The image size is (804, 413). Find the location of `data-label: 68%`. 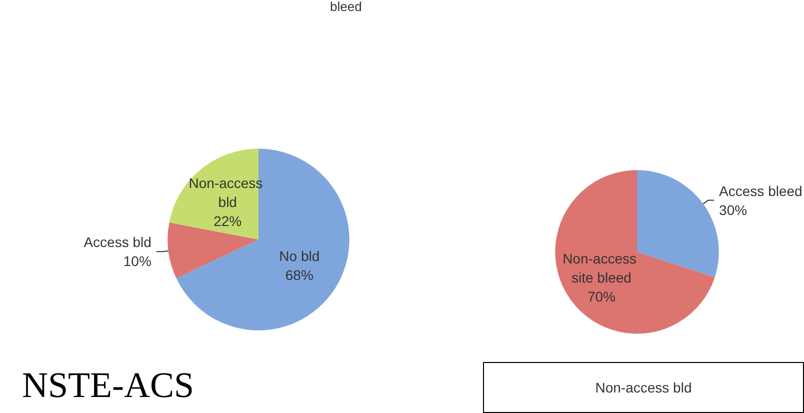

data-label: 68% is located at coordinates (299, 274).